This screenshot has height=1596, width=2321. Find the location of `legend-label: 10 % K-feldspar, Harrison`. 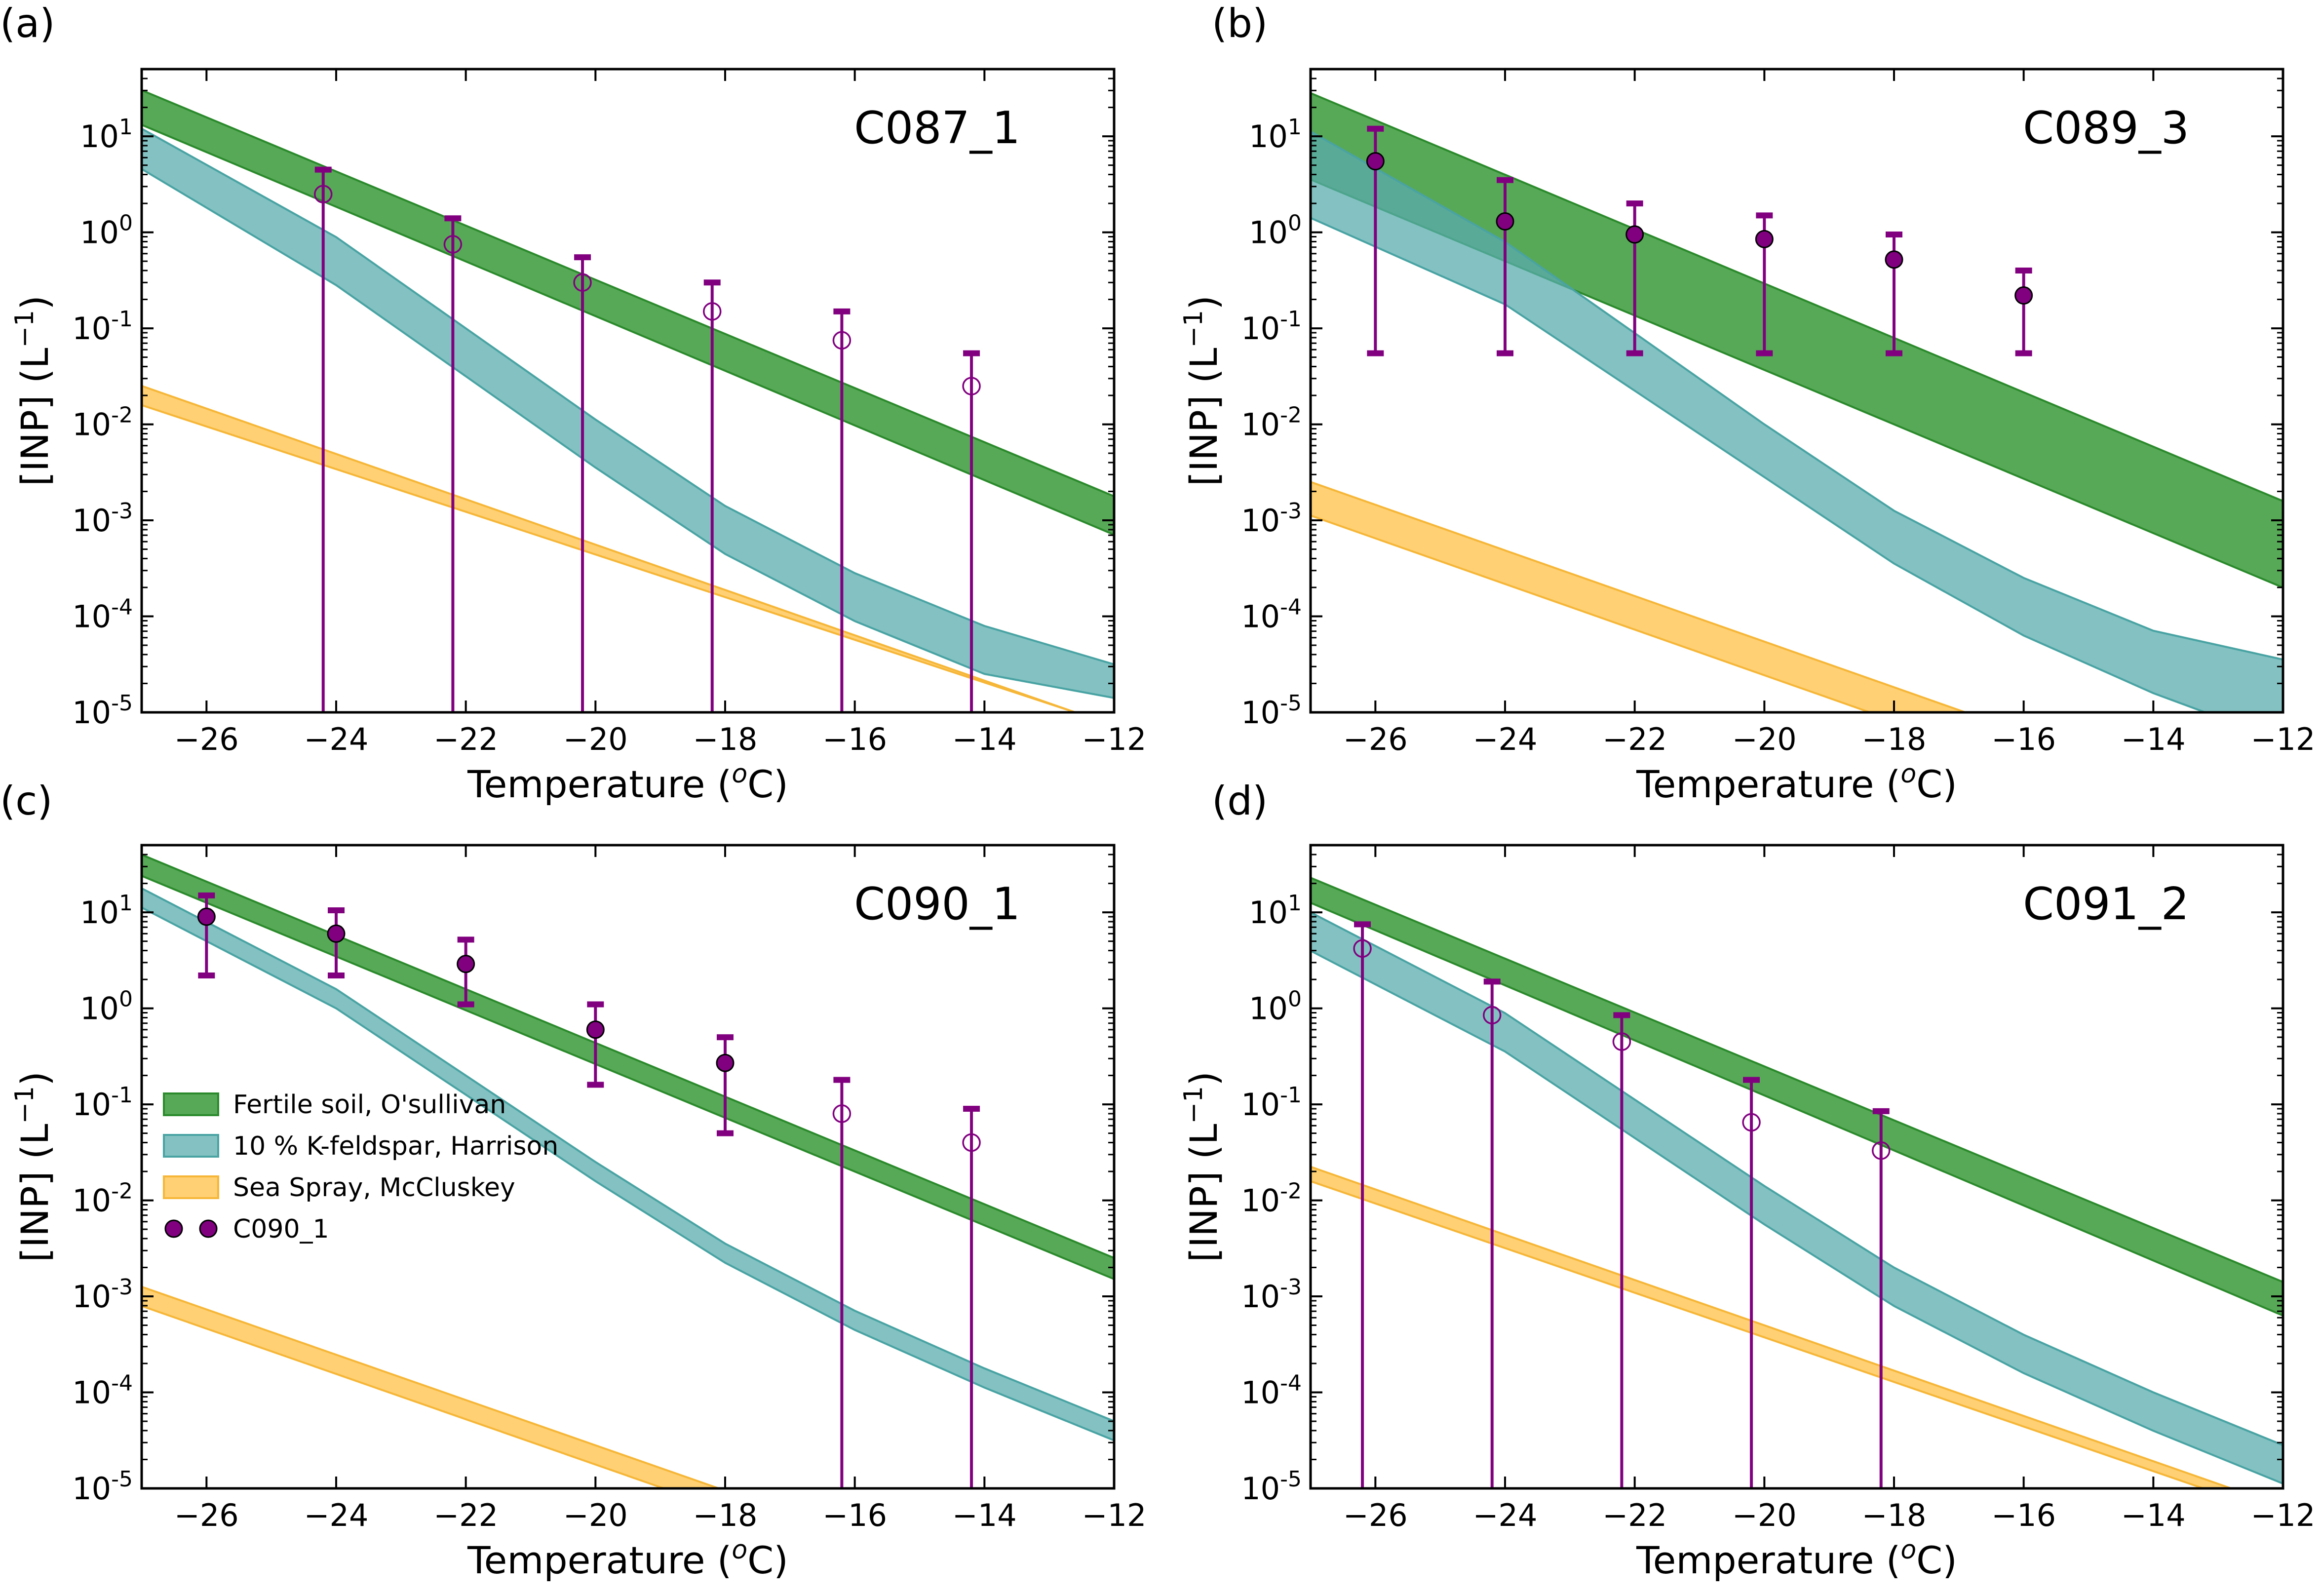

legend-label: 10 % K-feldspar, Harrison is located at coordinates (395, 1146).